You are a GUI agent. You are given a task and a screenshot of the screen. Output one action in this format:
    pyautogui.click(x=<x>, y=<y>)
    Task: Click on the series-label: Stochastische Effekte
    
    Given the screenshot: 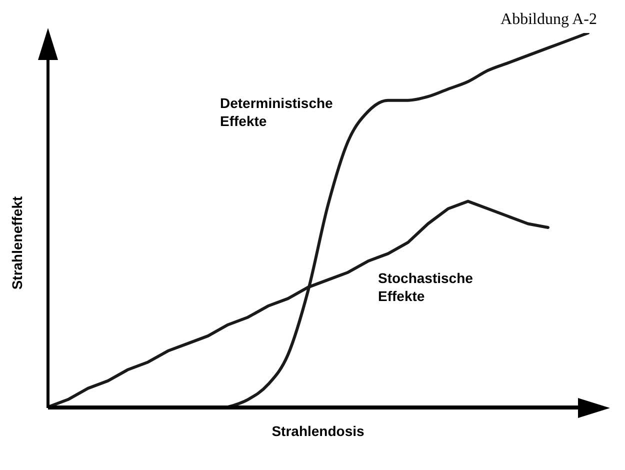 What is the action you would take?
    pyautogui.click(x=426, y=287)
    